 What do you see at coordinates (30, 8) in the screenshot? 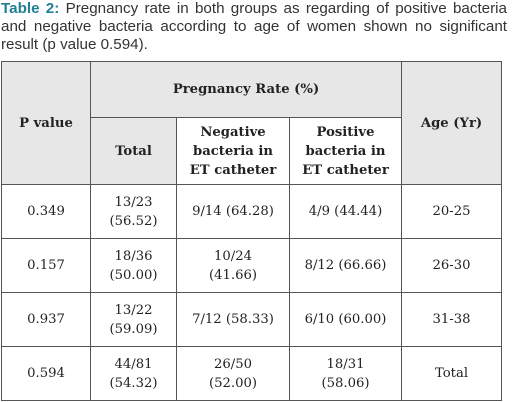
I see `caption-label: Table 2:` at bounding box center [30, 8].